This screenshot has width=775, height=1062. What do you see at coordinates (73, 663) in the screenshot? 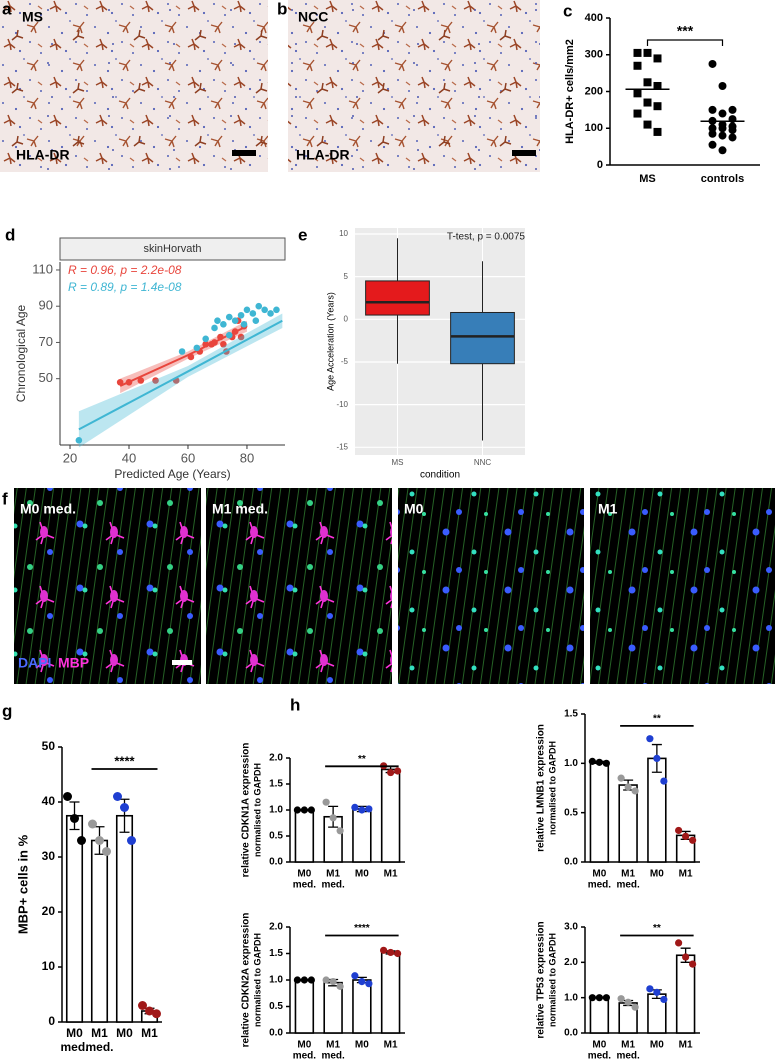
I see `stain-label: MBP` at bounding box center [73, 663].